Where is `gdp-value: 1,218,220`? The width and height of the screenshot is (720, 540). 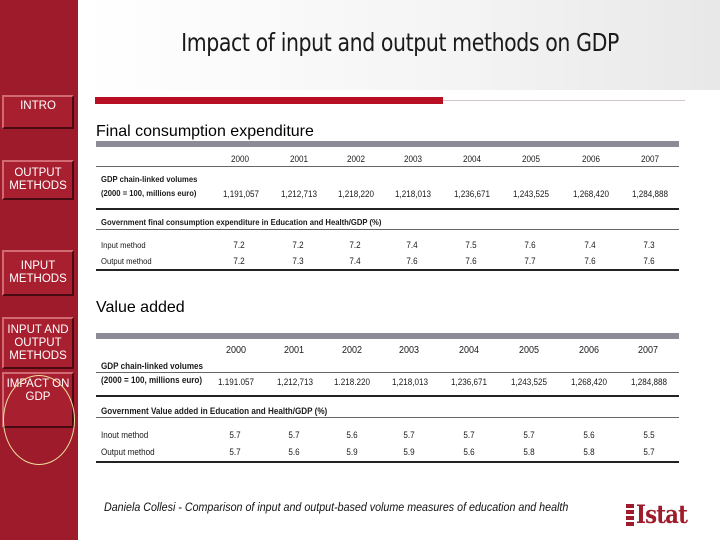 gdp-value: 1,218,220 is located at coordinates (356, 194).